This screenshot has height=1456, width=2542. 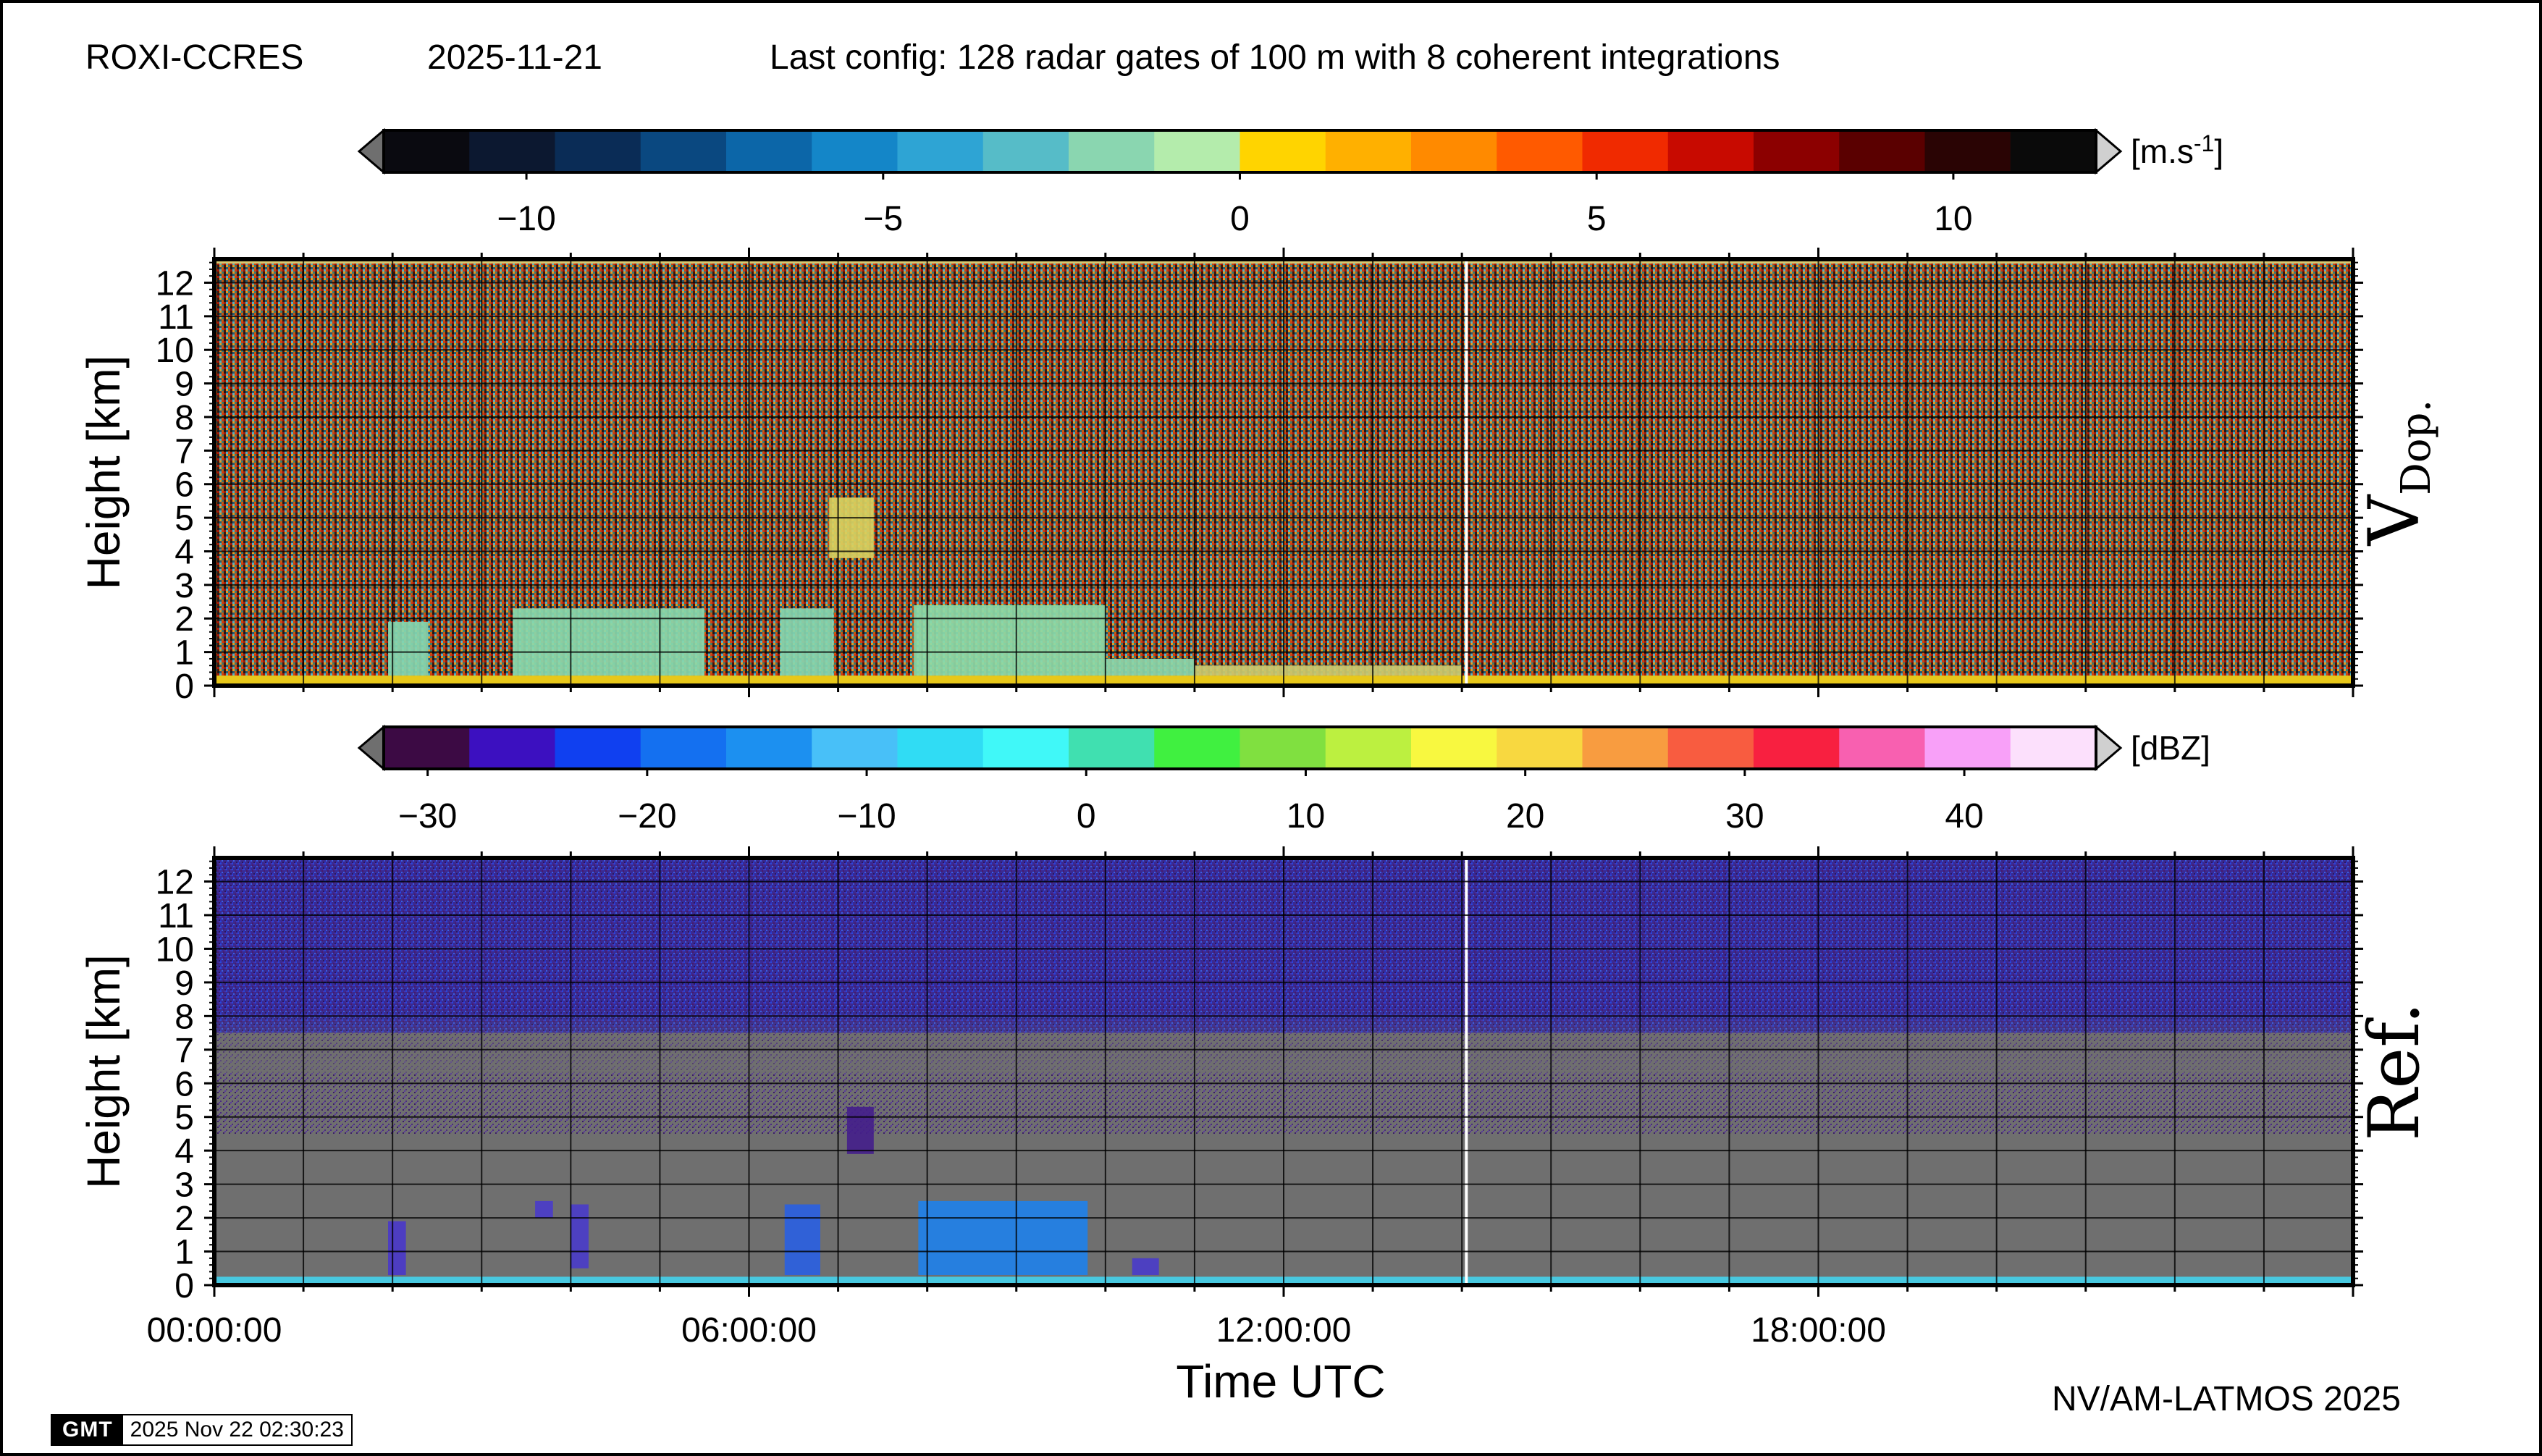 I want to click on colorbar-tick-label: −30, so click(x=427, y=816).